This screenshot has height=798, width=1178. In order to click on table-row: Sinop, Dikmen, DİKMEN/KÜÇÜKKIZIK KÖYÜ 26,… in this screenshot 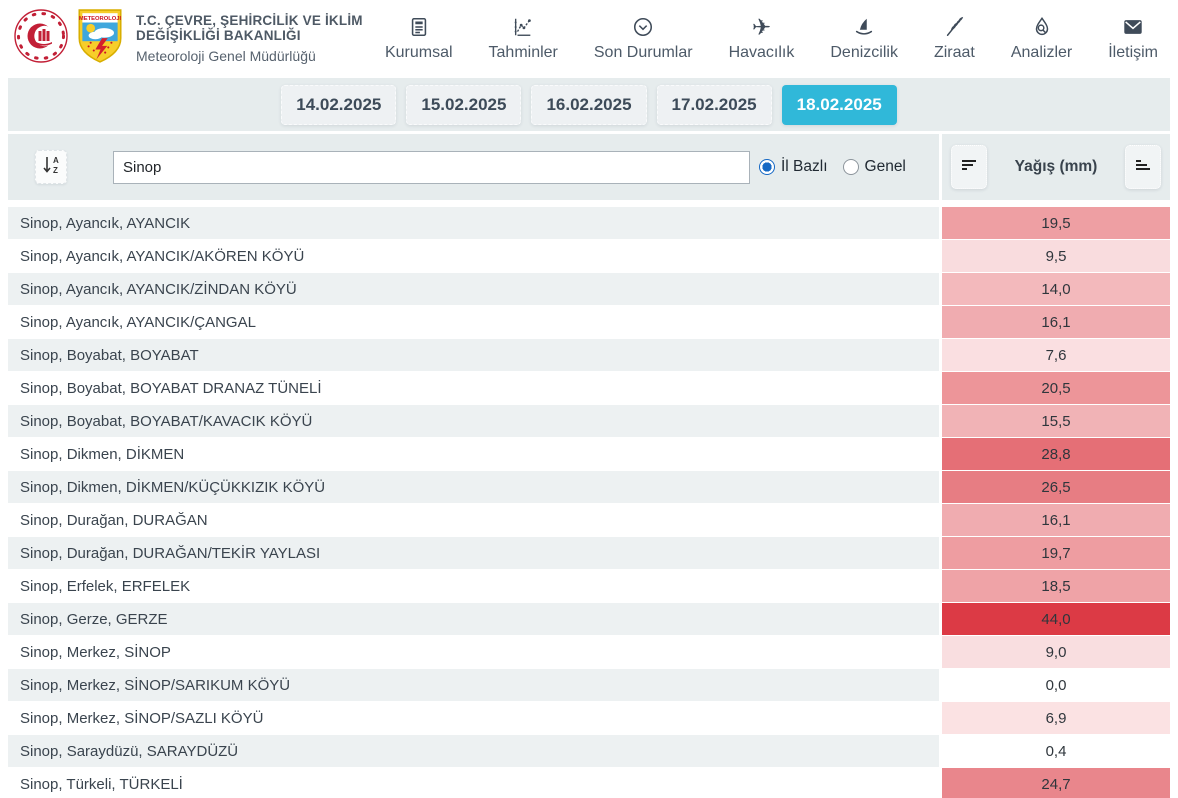, I will do `click(589, 487)`.